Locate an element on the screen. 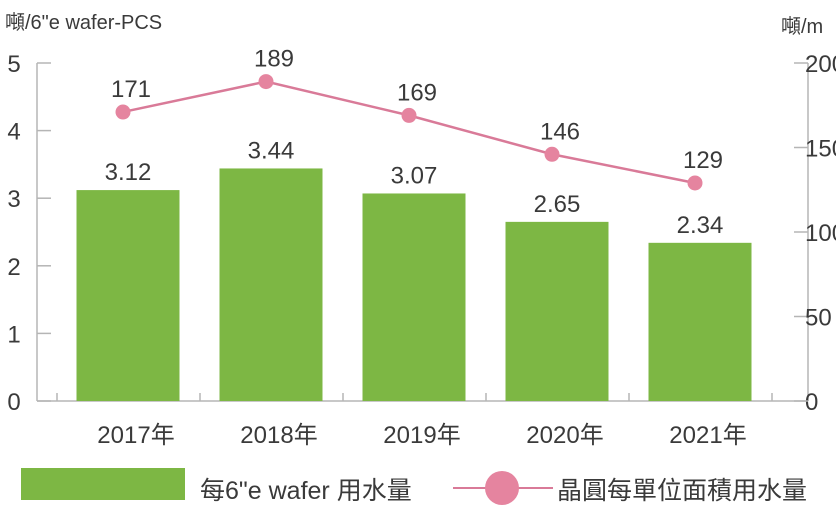  y-left-tick-label: 1 is located at coordinates (13, 334).